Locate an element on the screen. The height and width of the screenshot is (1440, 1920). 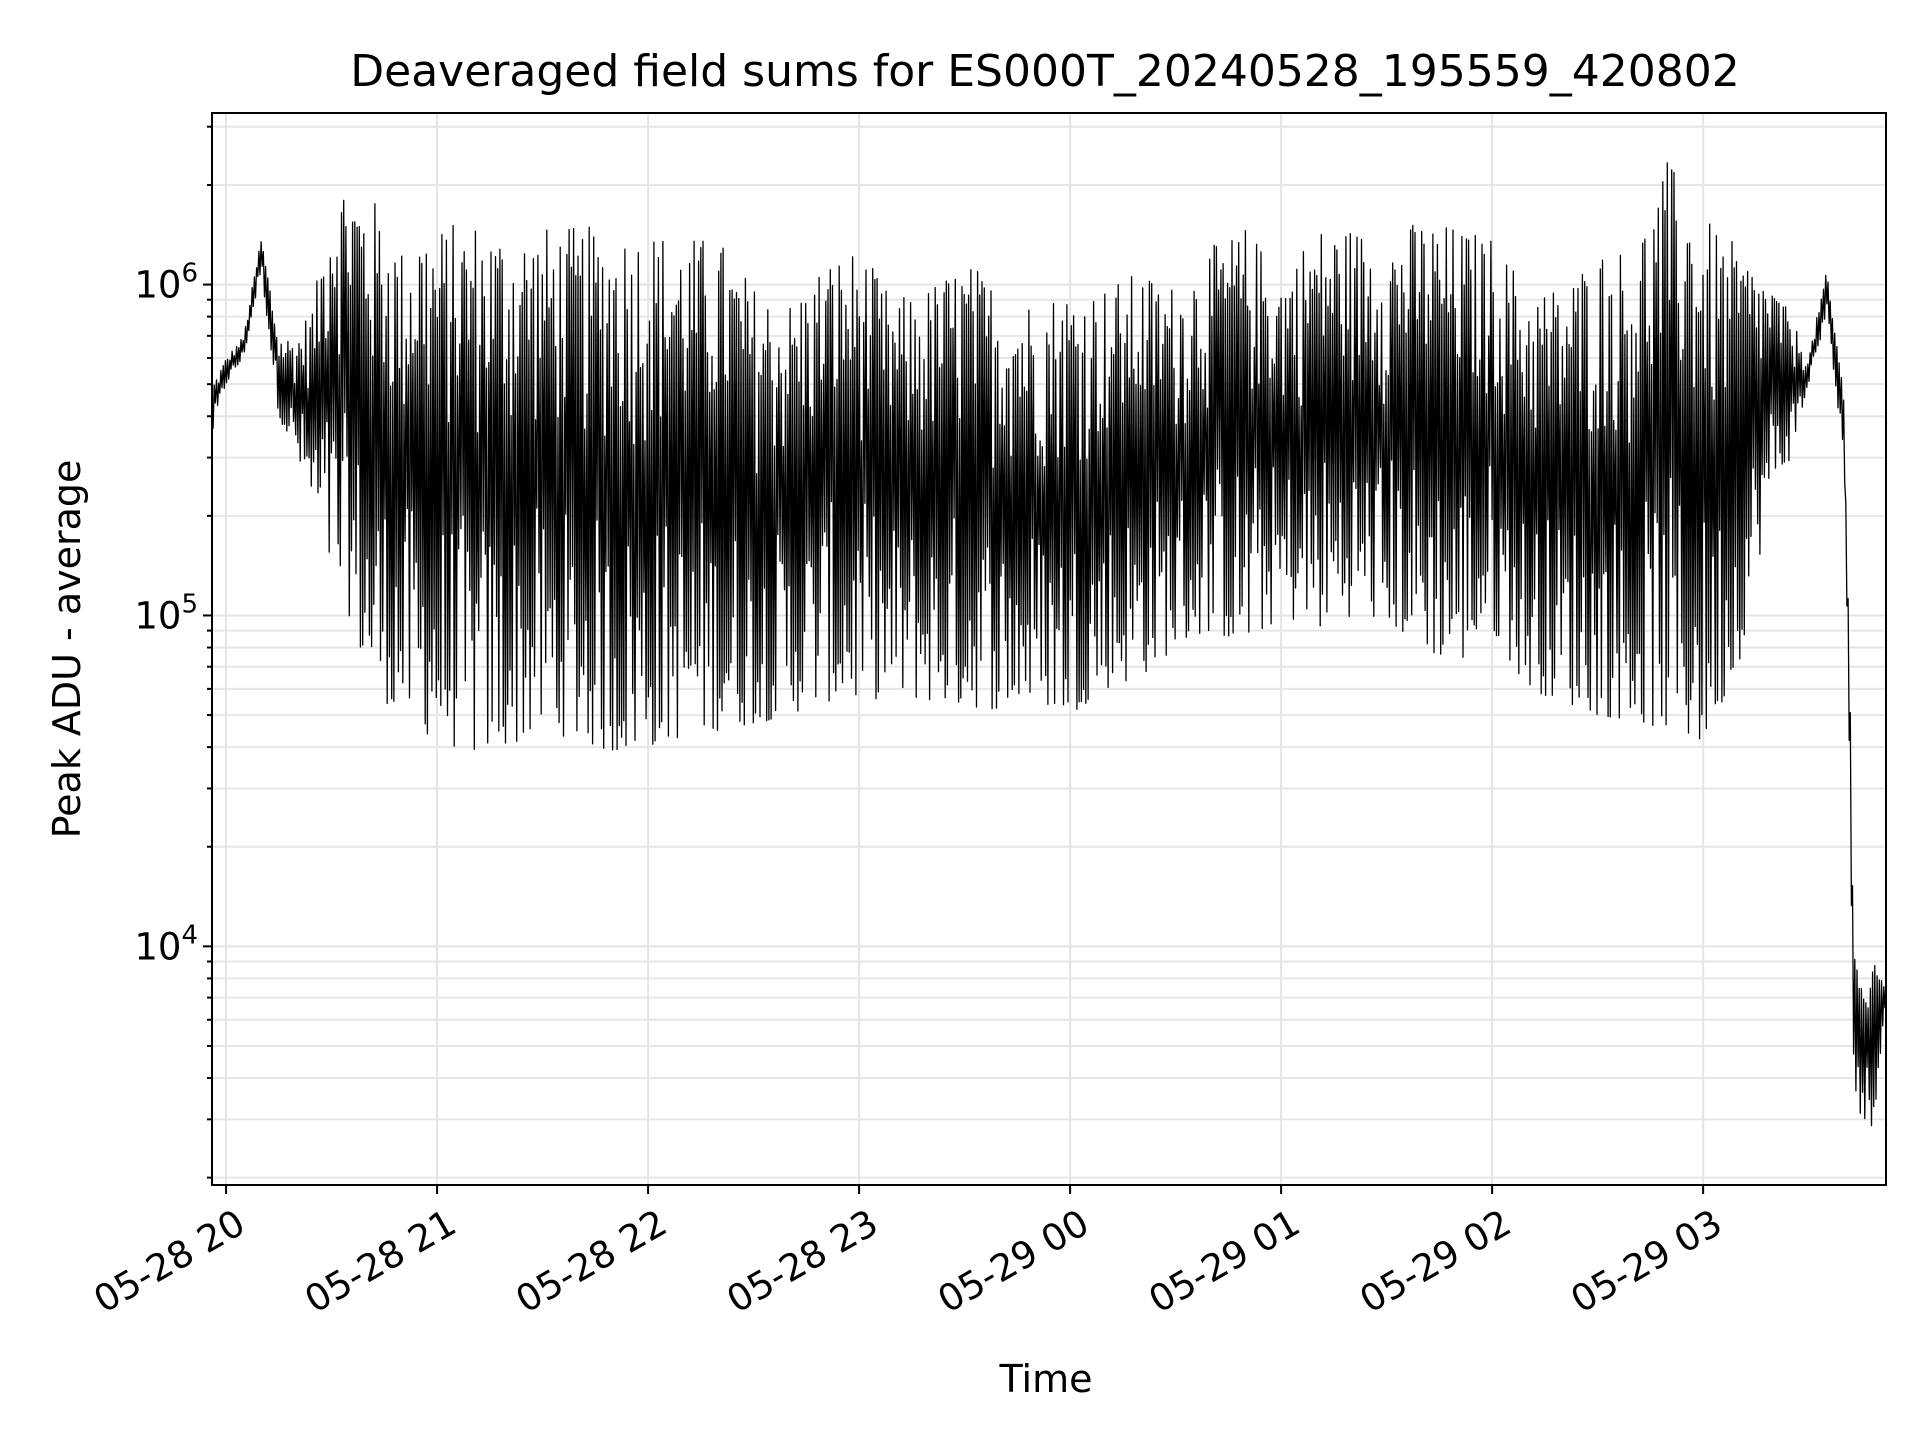
y-tick-label: 106 is located at coordinates (166, 283).